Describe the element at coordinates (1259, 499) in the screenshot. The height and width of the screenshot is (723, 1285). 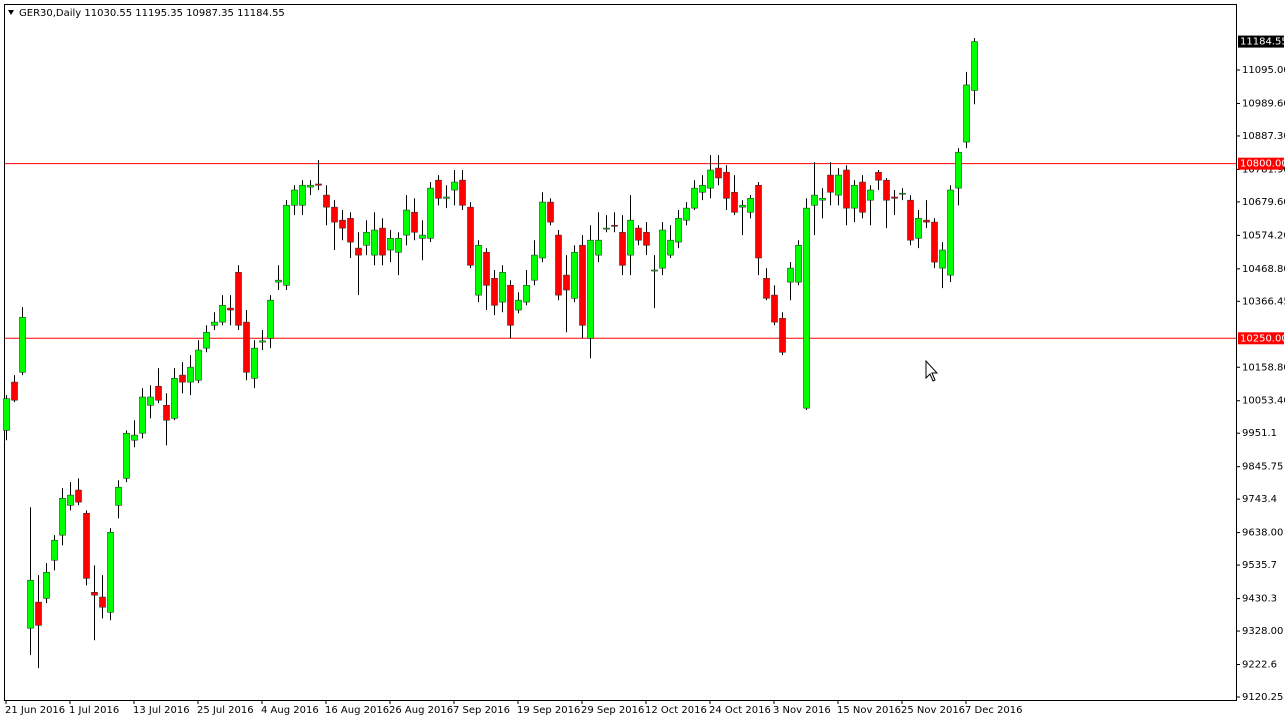
I see `y-tick-label: 9743.4` at that location.